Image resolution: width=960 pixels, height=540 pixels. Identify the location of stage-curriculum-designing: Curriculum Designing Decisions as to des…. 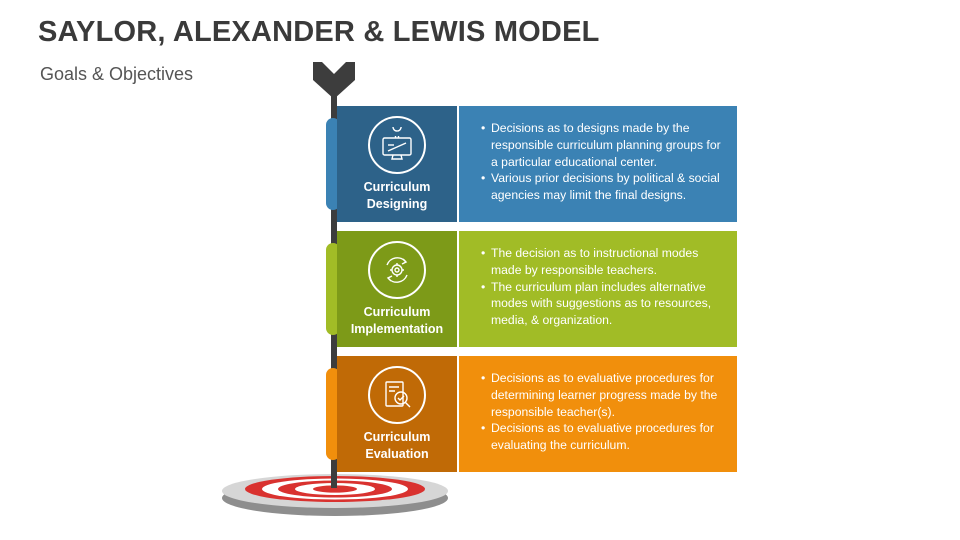
(531, 164).